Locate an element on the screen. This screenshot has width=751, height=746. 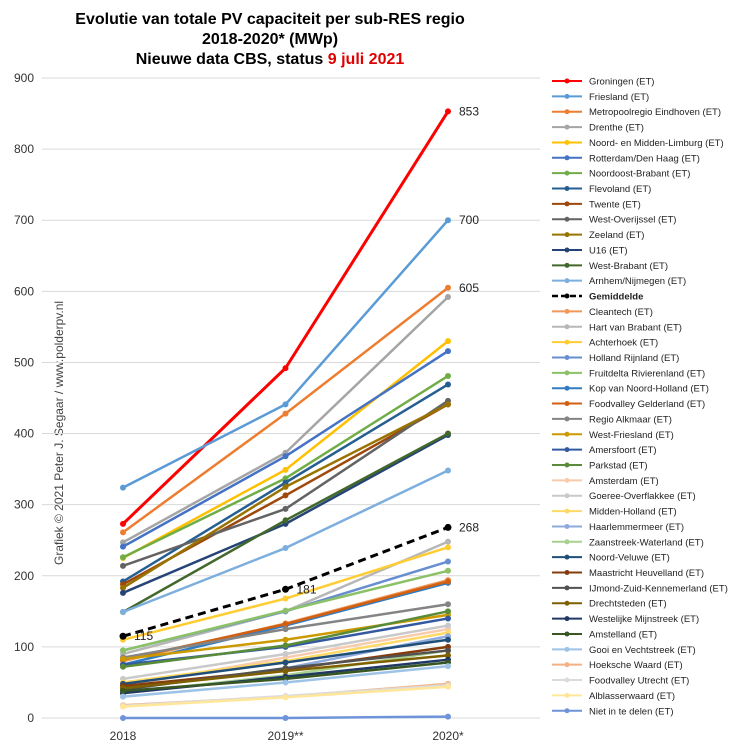
x-axis: 2018 2019** 2020* is located at coordinates (287, 736).